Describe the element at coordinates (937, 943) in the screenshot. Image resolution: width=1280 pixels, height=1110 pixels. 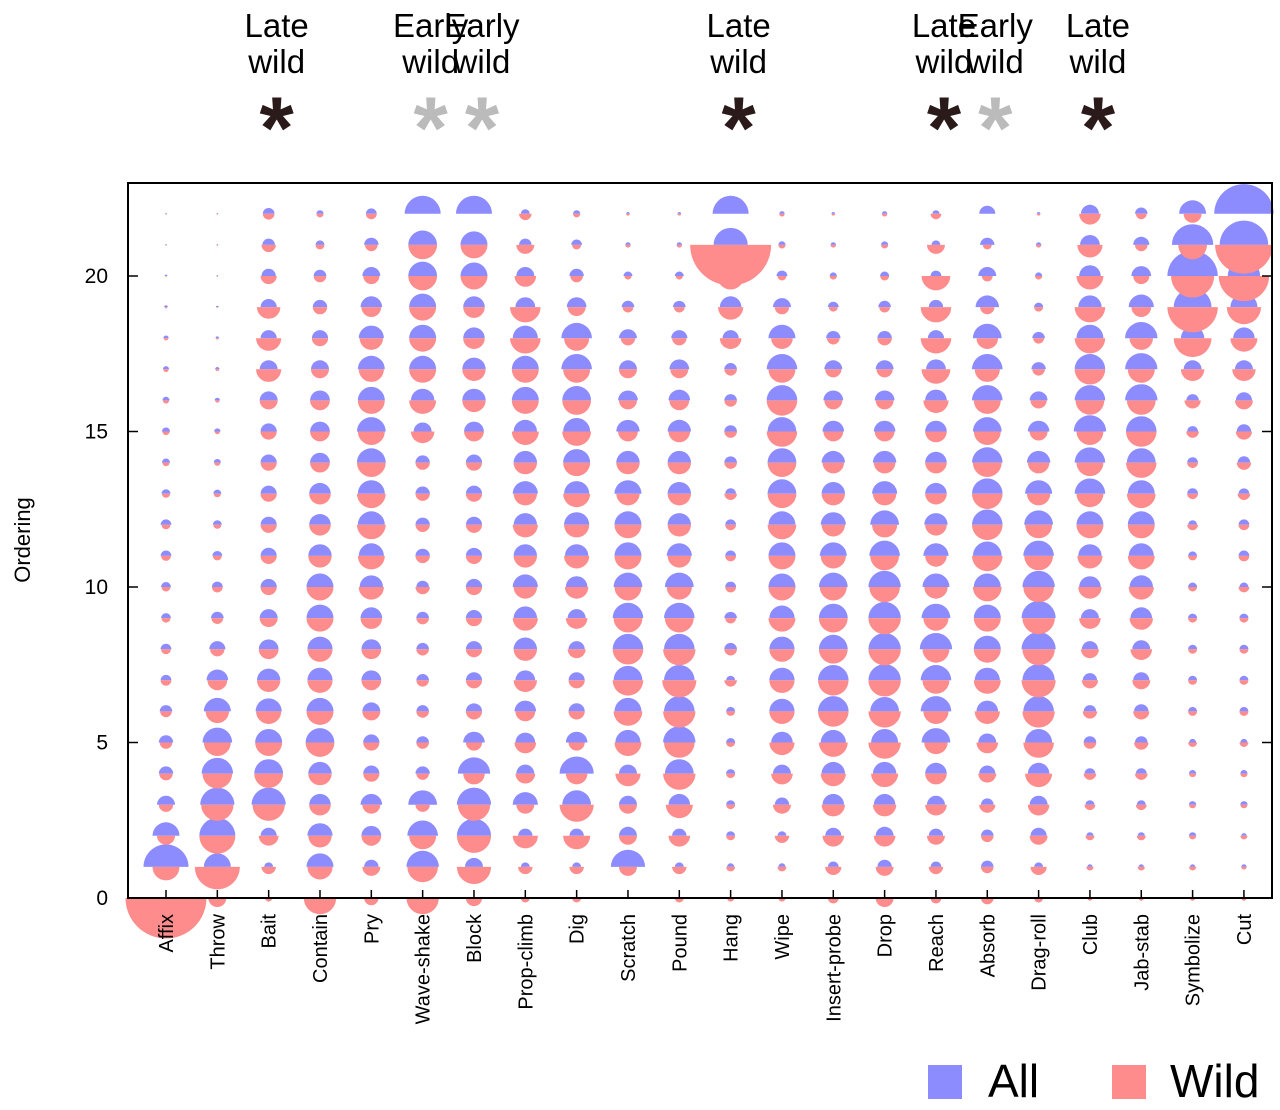
I see `x-tick-label-reach: Reach` at that location.